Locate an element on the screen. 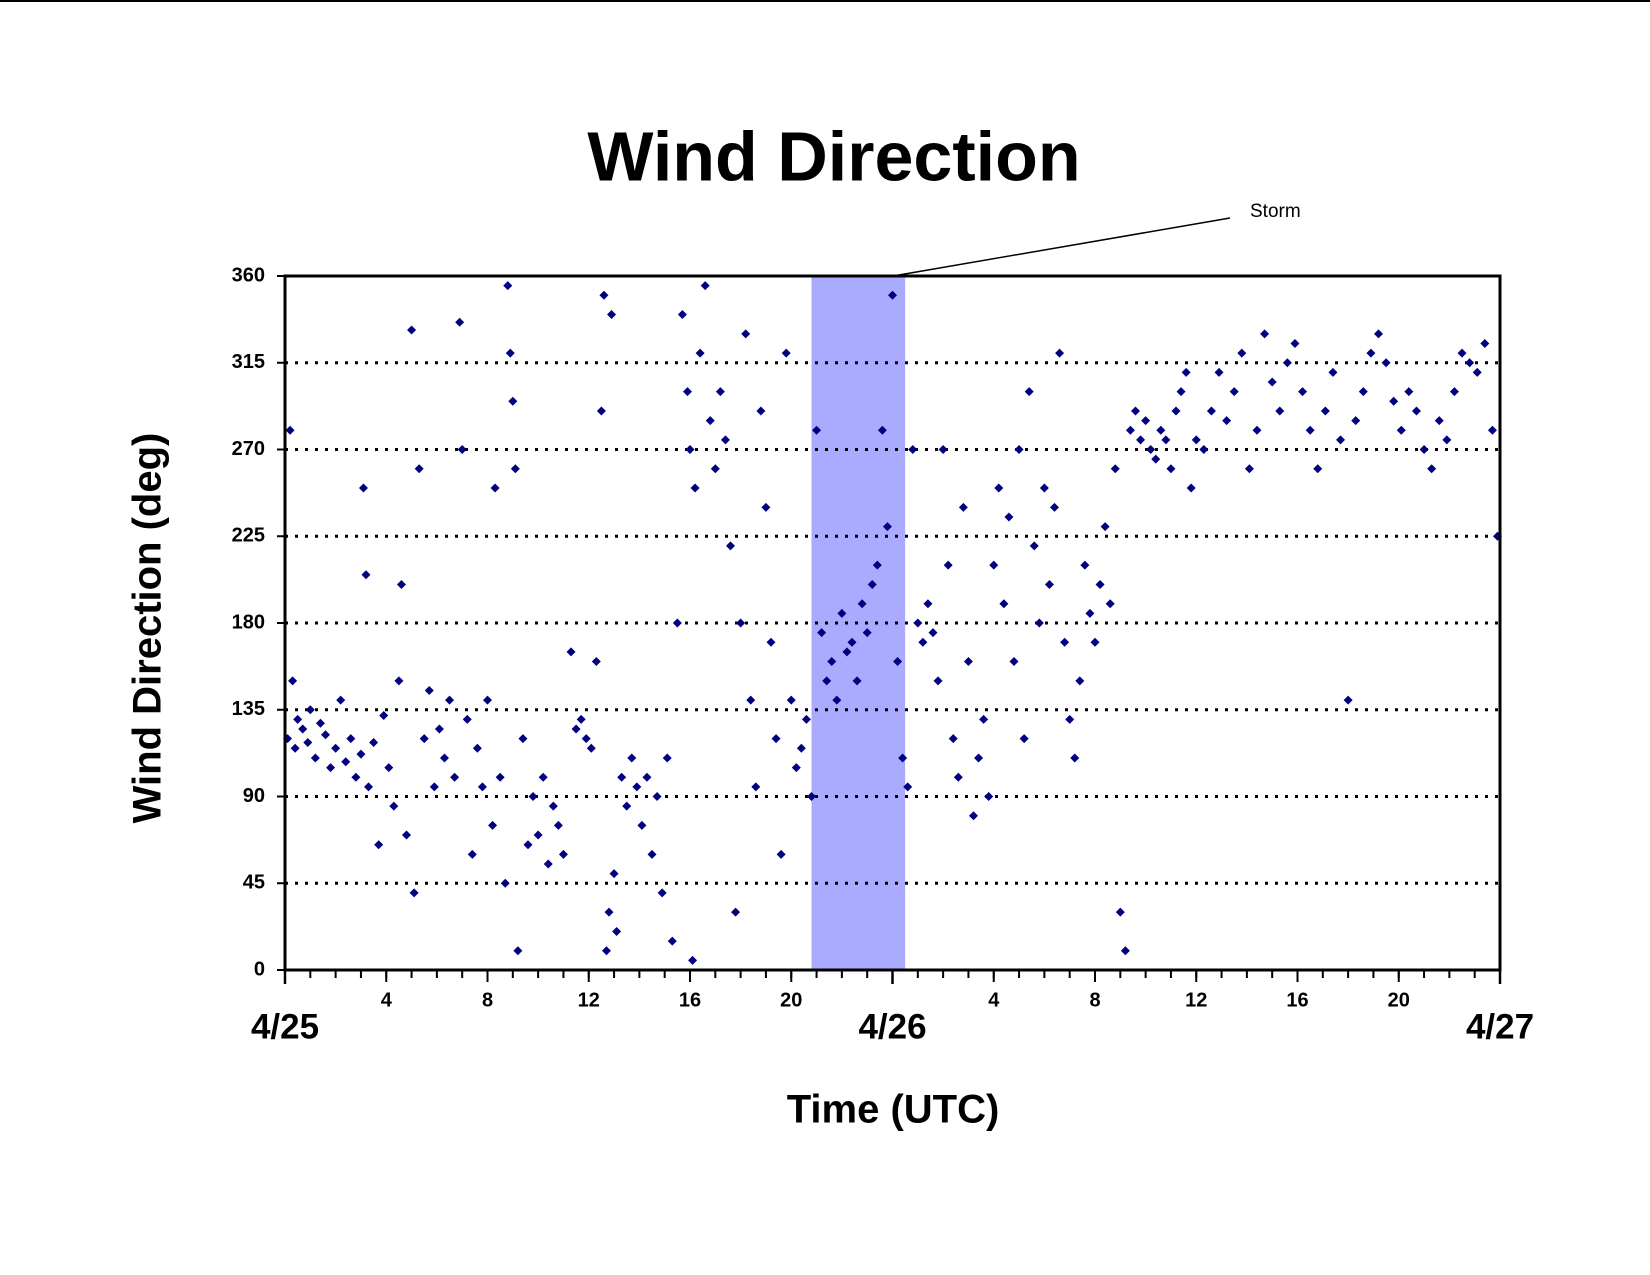  x-tick-label: 20 is located at coordinates (791, 1000).